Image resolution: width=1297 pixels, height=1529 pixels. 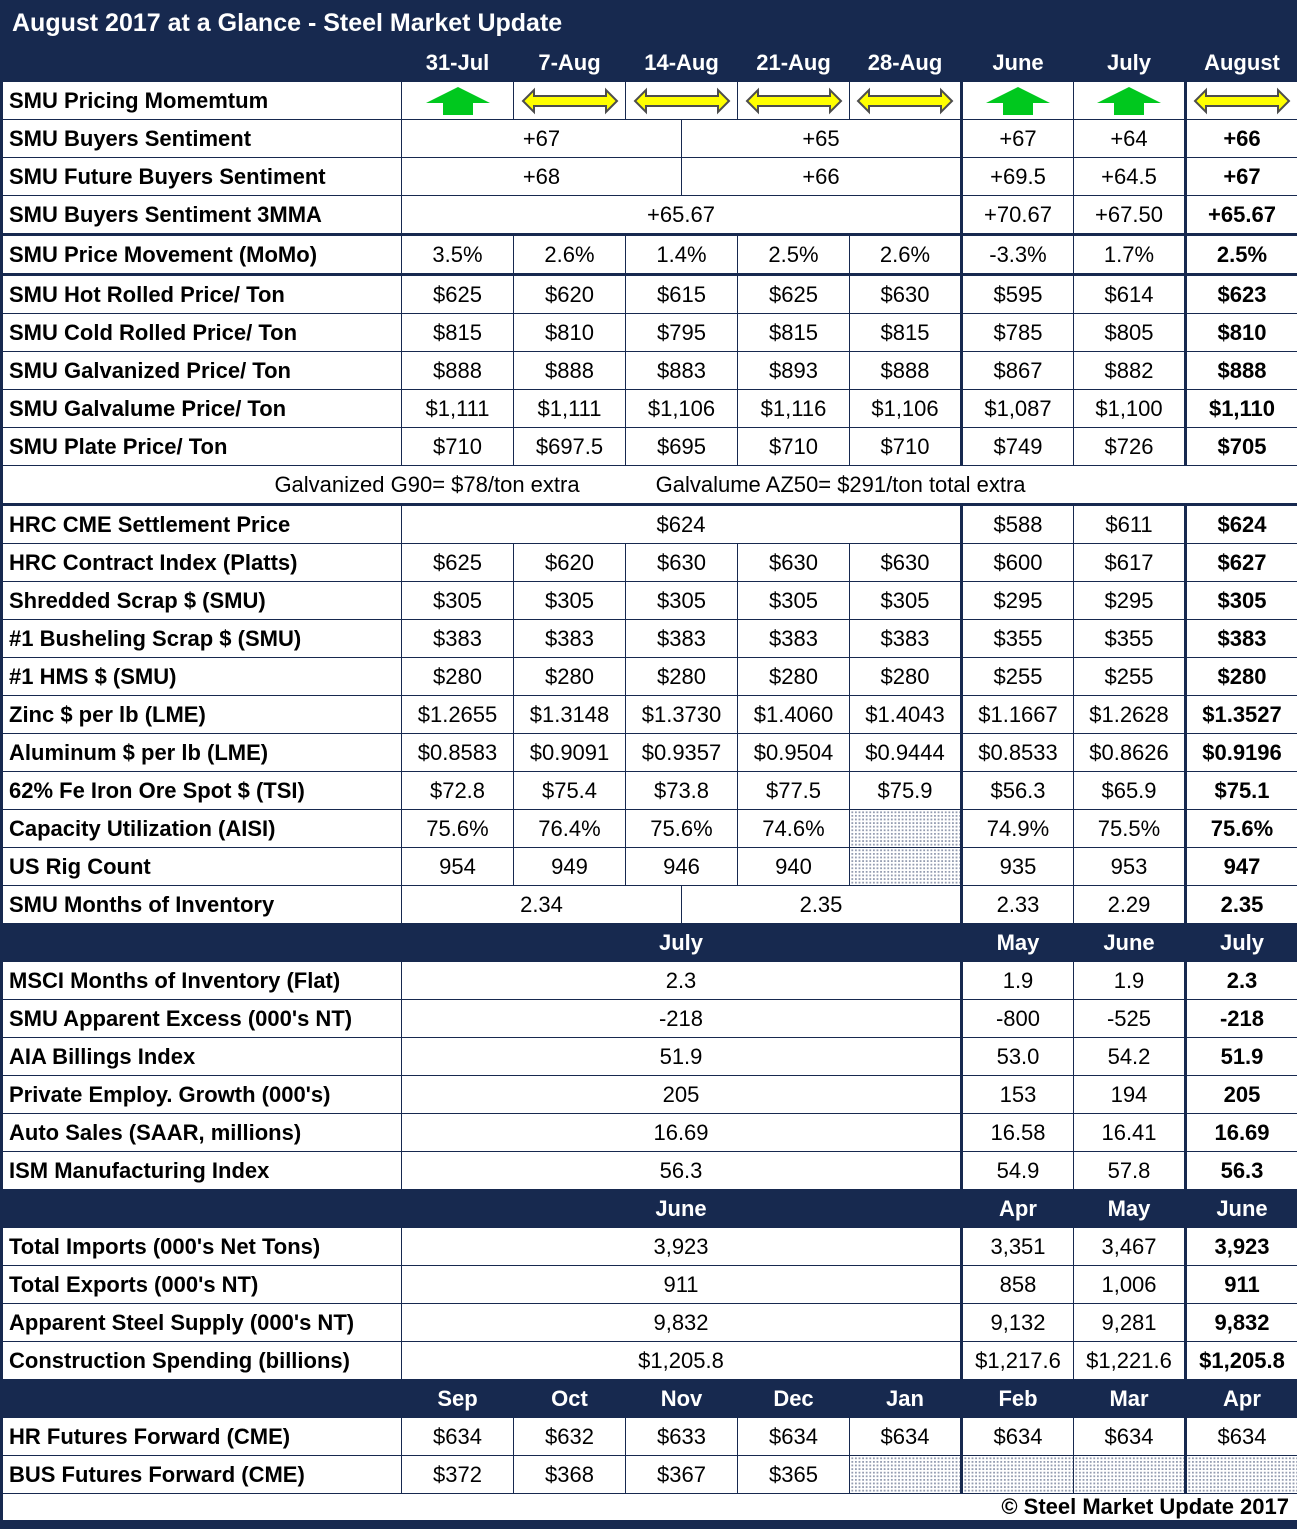 What do you see at coordinates (1018, 791) in the screenshot?
I see `value-cell: $56.3` at bounding box center [1018, 791].